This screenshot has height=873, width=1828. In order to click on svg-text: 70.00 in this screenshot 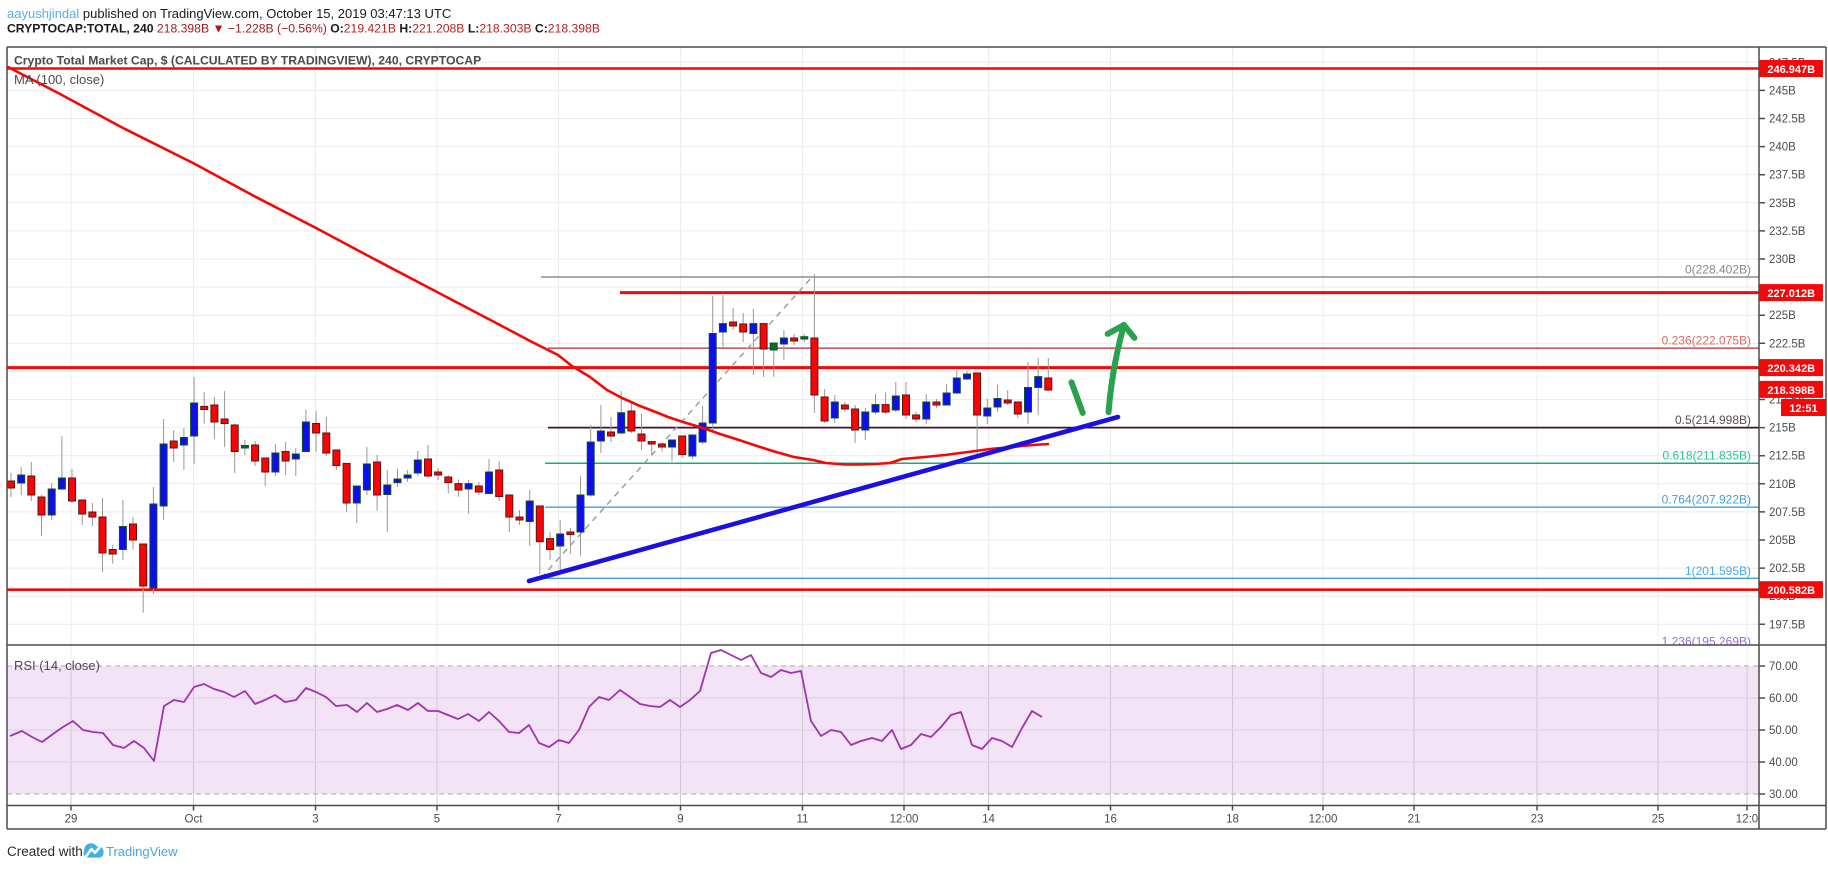, I will do `click(1783, 667)`.